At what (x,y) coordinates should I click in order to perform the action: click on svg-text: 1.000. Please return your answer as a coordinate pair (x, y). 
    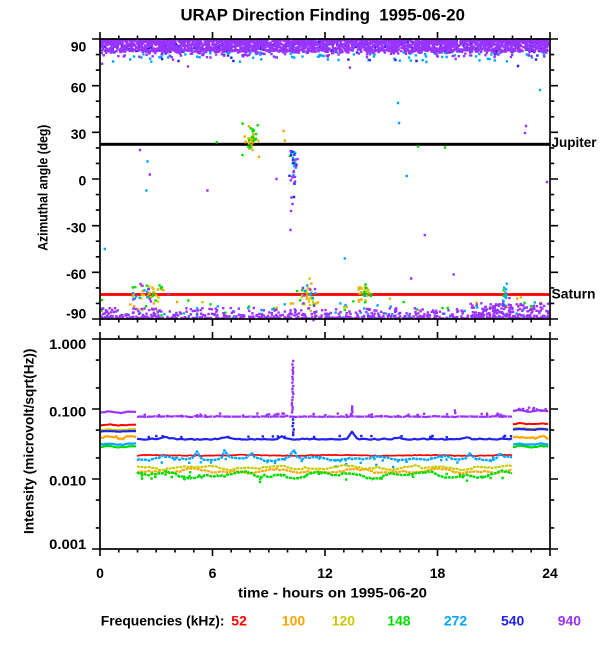
    Looking at the image, I should click on (67, 344).